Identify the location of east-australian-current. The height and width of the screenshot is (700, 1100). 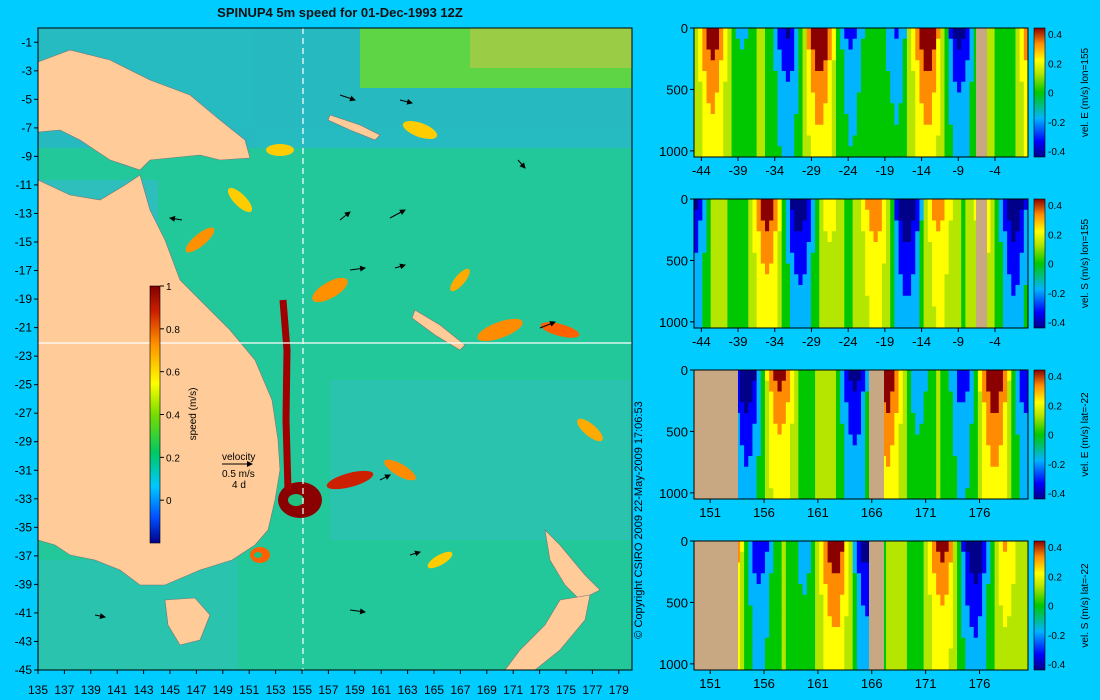
(285, 395).